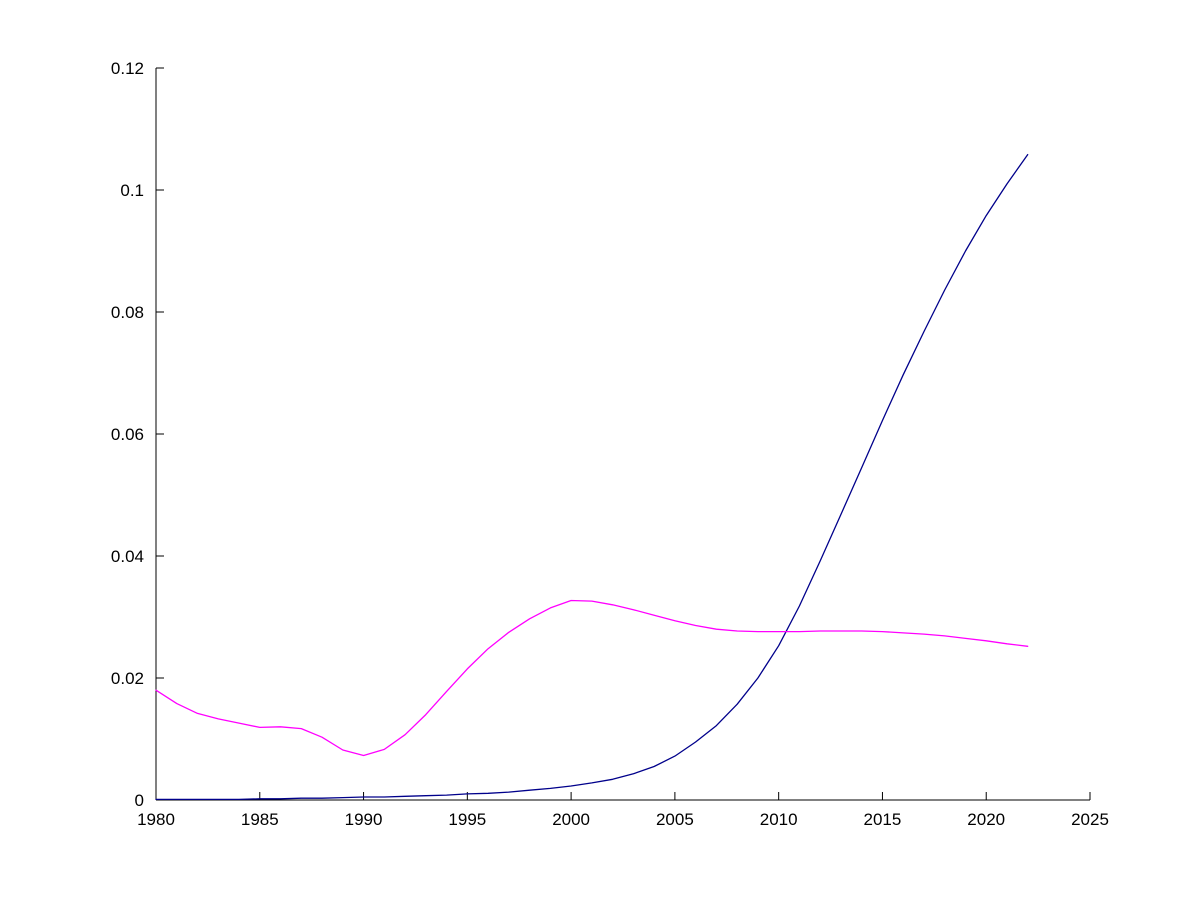  Describe the element at coordinates (364, 819) in the screenshot. I see `x-tick-label-1990: 1990` at that location.